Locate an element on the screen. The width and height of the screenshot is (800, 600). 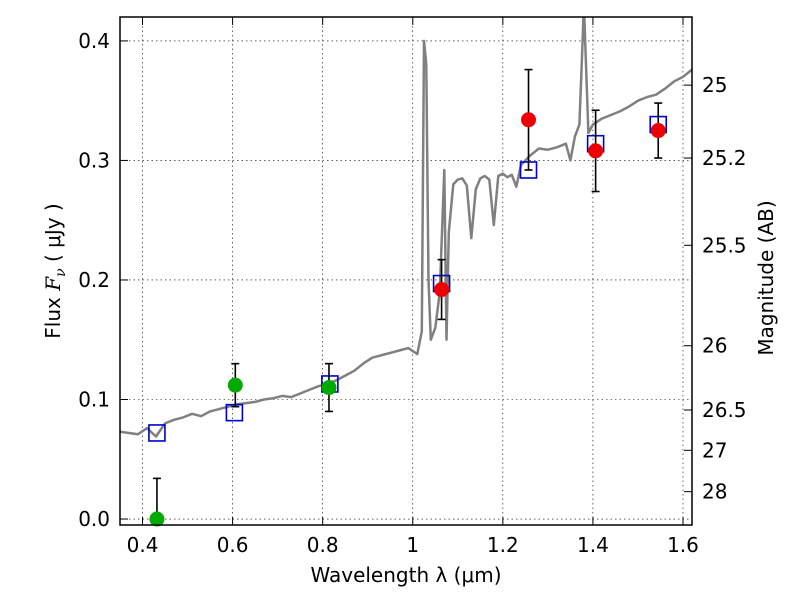
magnitude-tick-label: 28 is located at coordinates (714, 492).